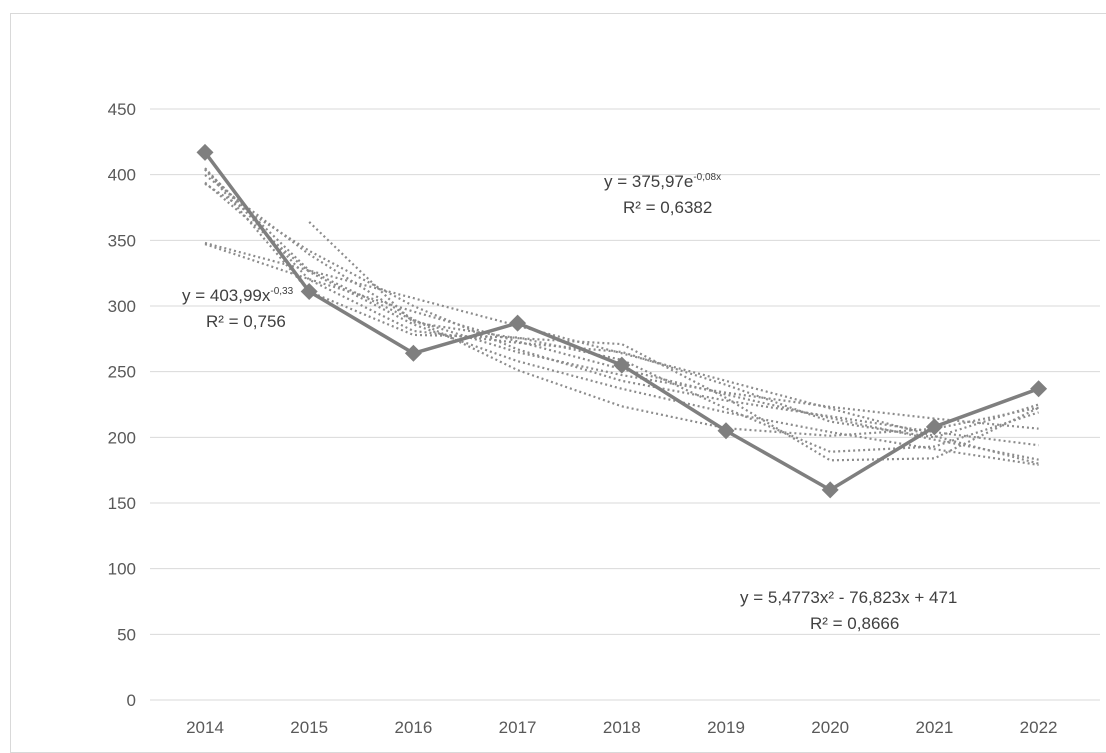 The height and width of the screenshot is (753, 1106). Describe the element at coordinates (1039, 727) in the screenshot. I see `x-tick-label: 2022` at that location.